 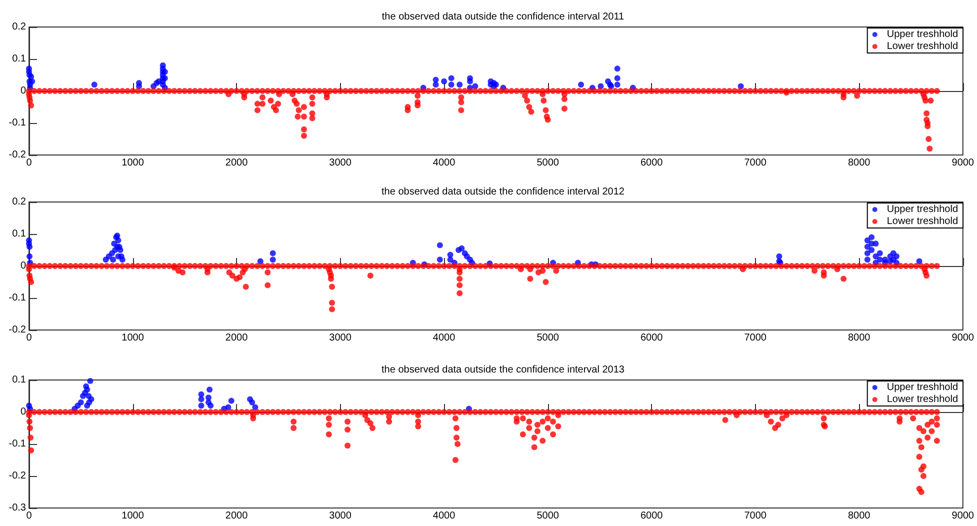 What do you see at coordinates (503, 192) in the screenshot?
I see `chart-title: the observed data outside the confidence interval 2012` at bounding box center [503, 192].